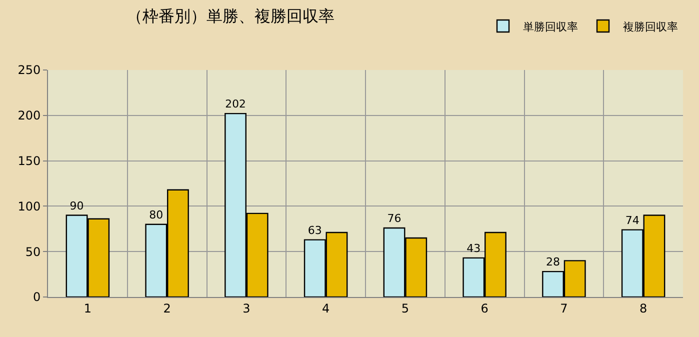 This screenshot has height=337, width=699. What do you see at coordinates (405, 308) in the screenshot?
I see `x-tick-label: 5` at bounding box center [405, 308].